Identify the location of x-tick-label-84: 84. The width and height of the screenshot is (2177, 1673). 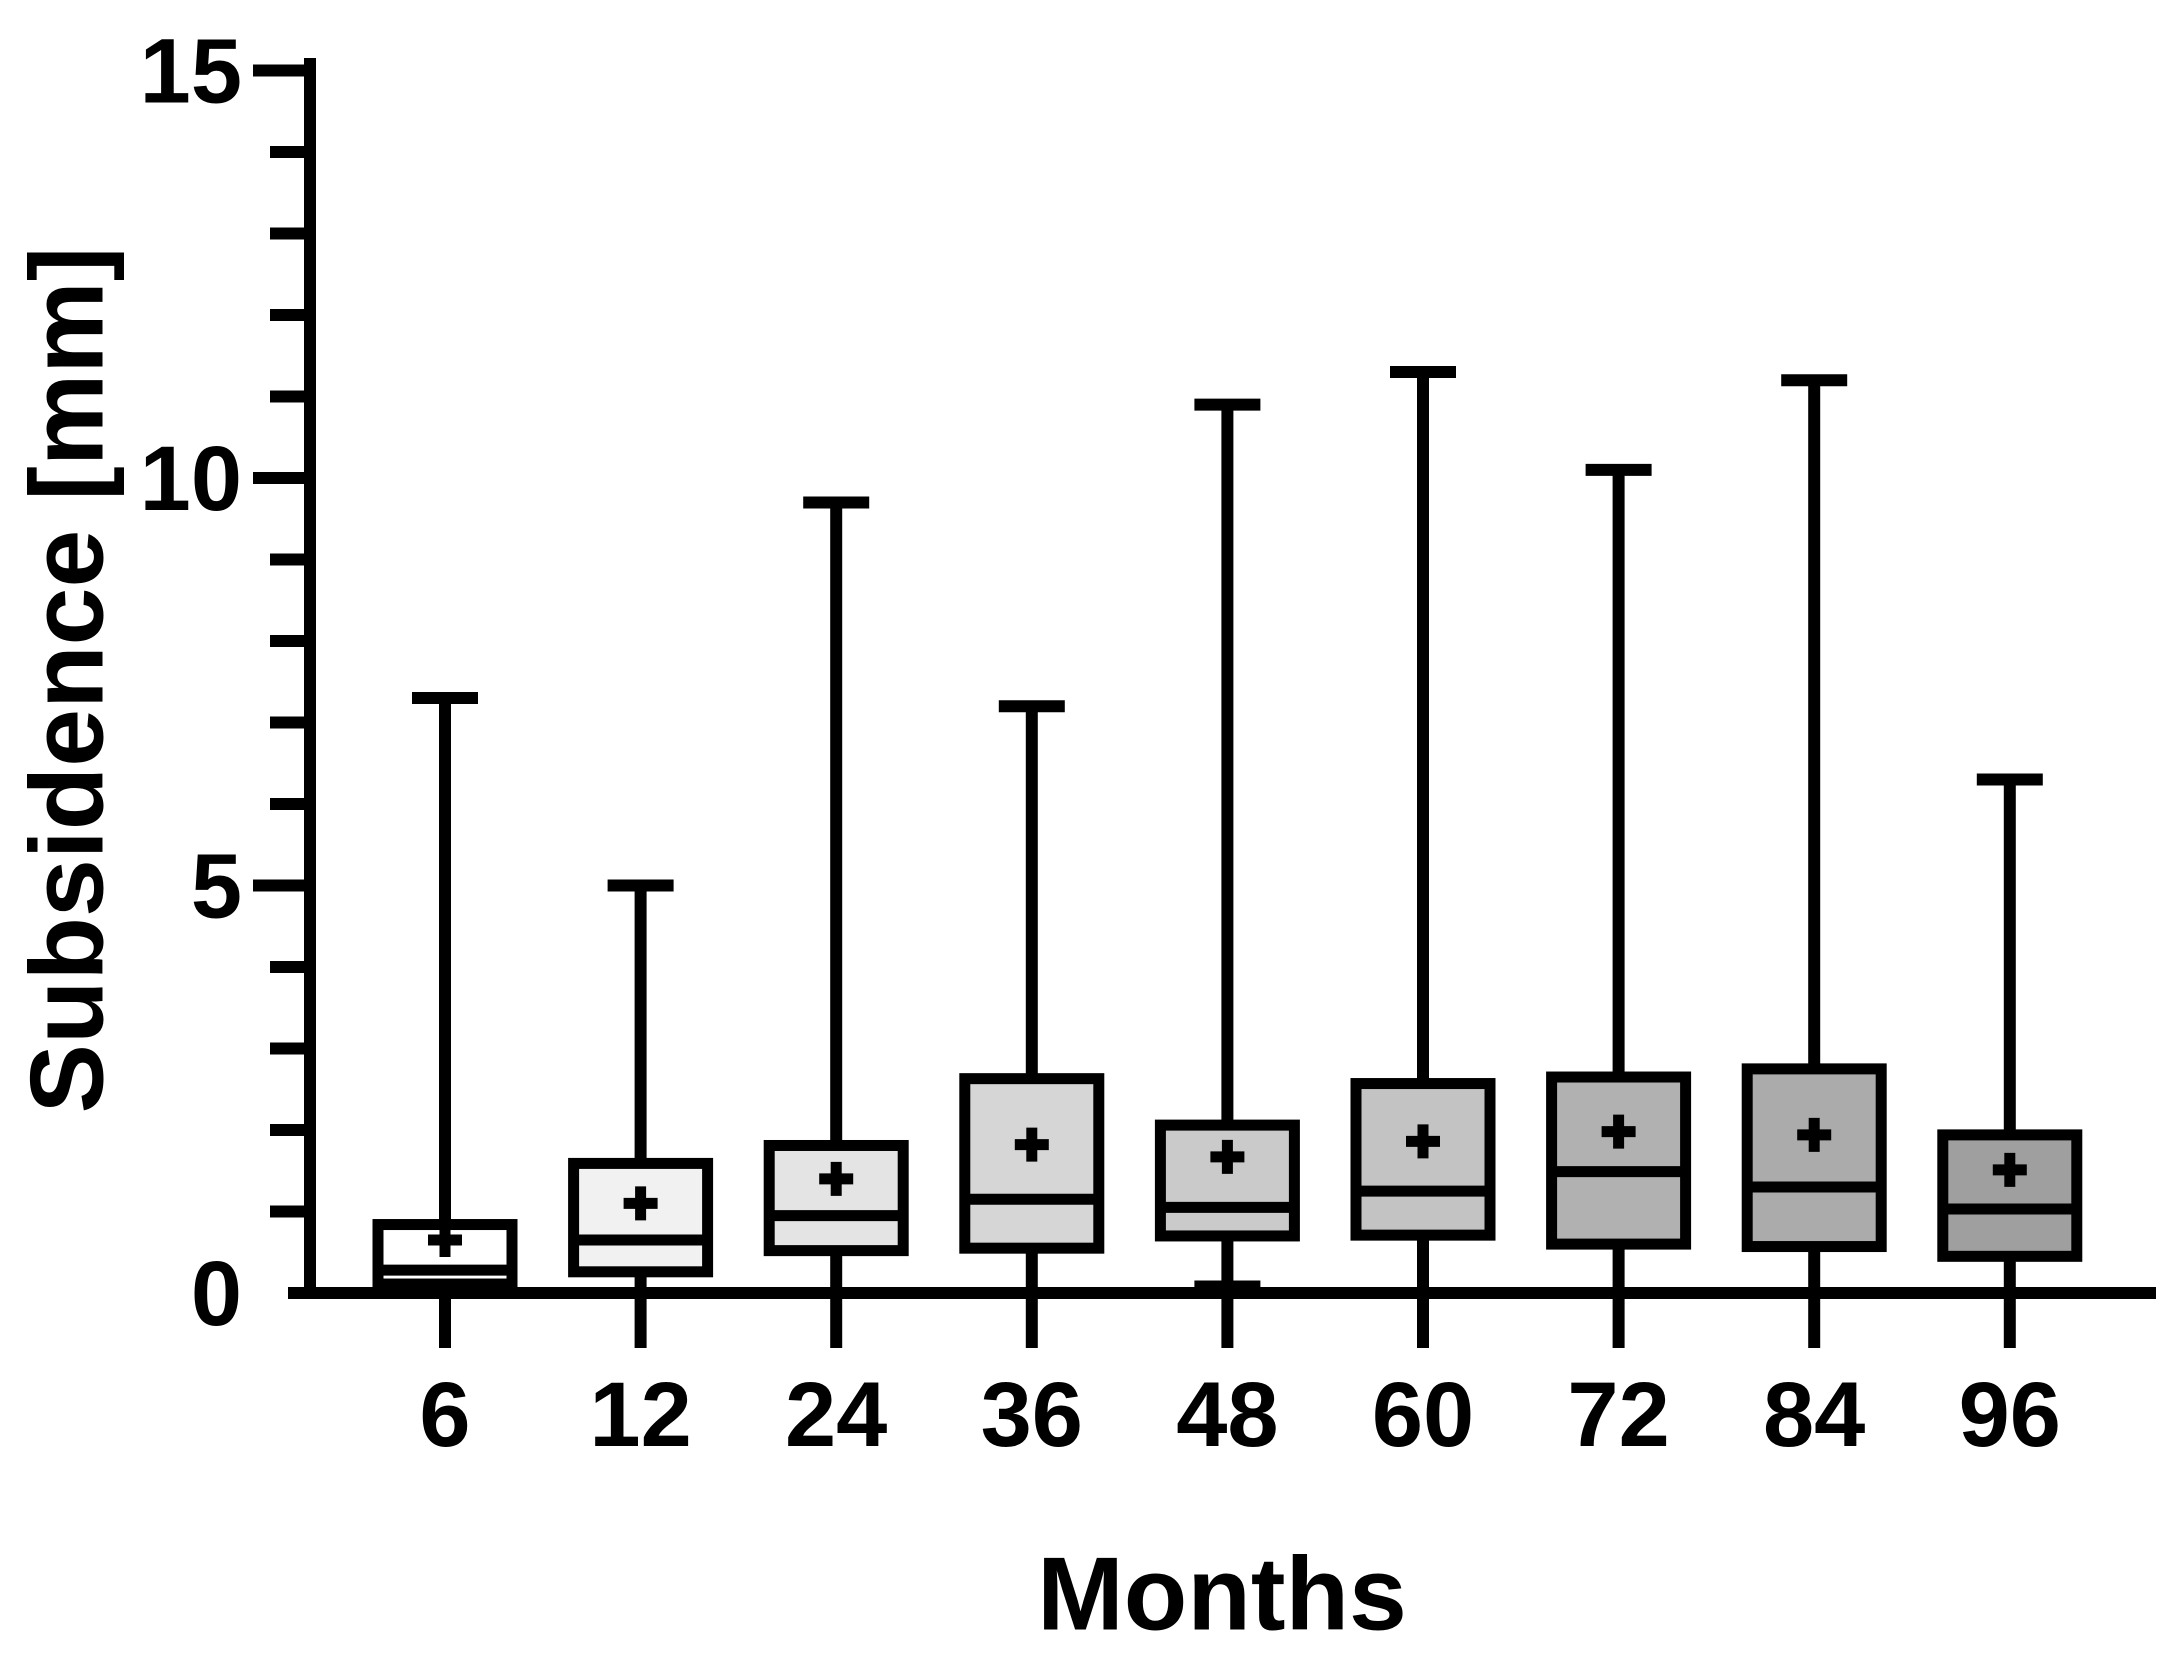
(1814, 1415).